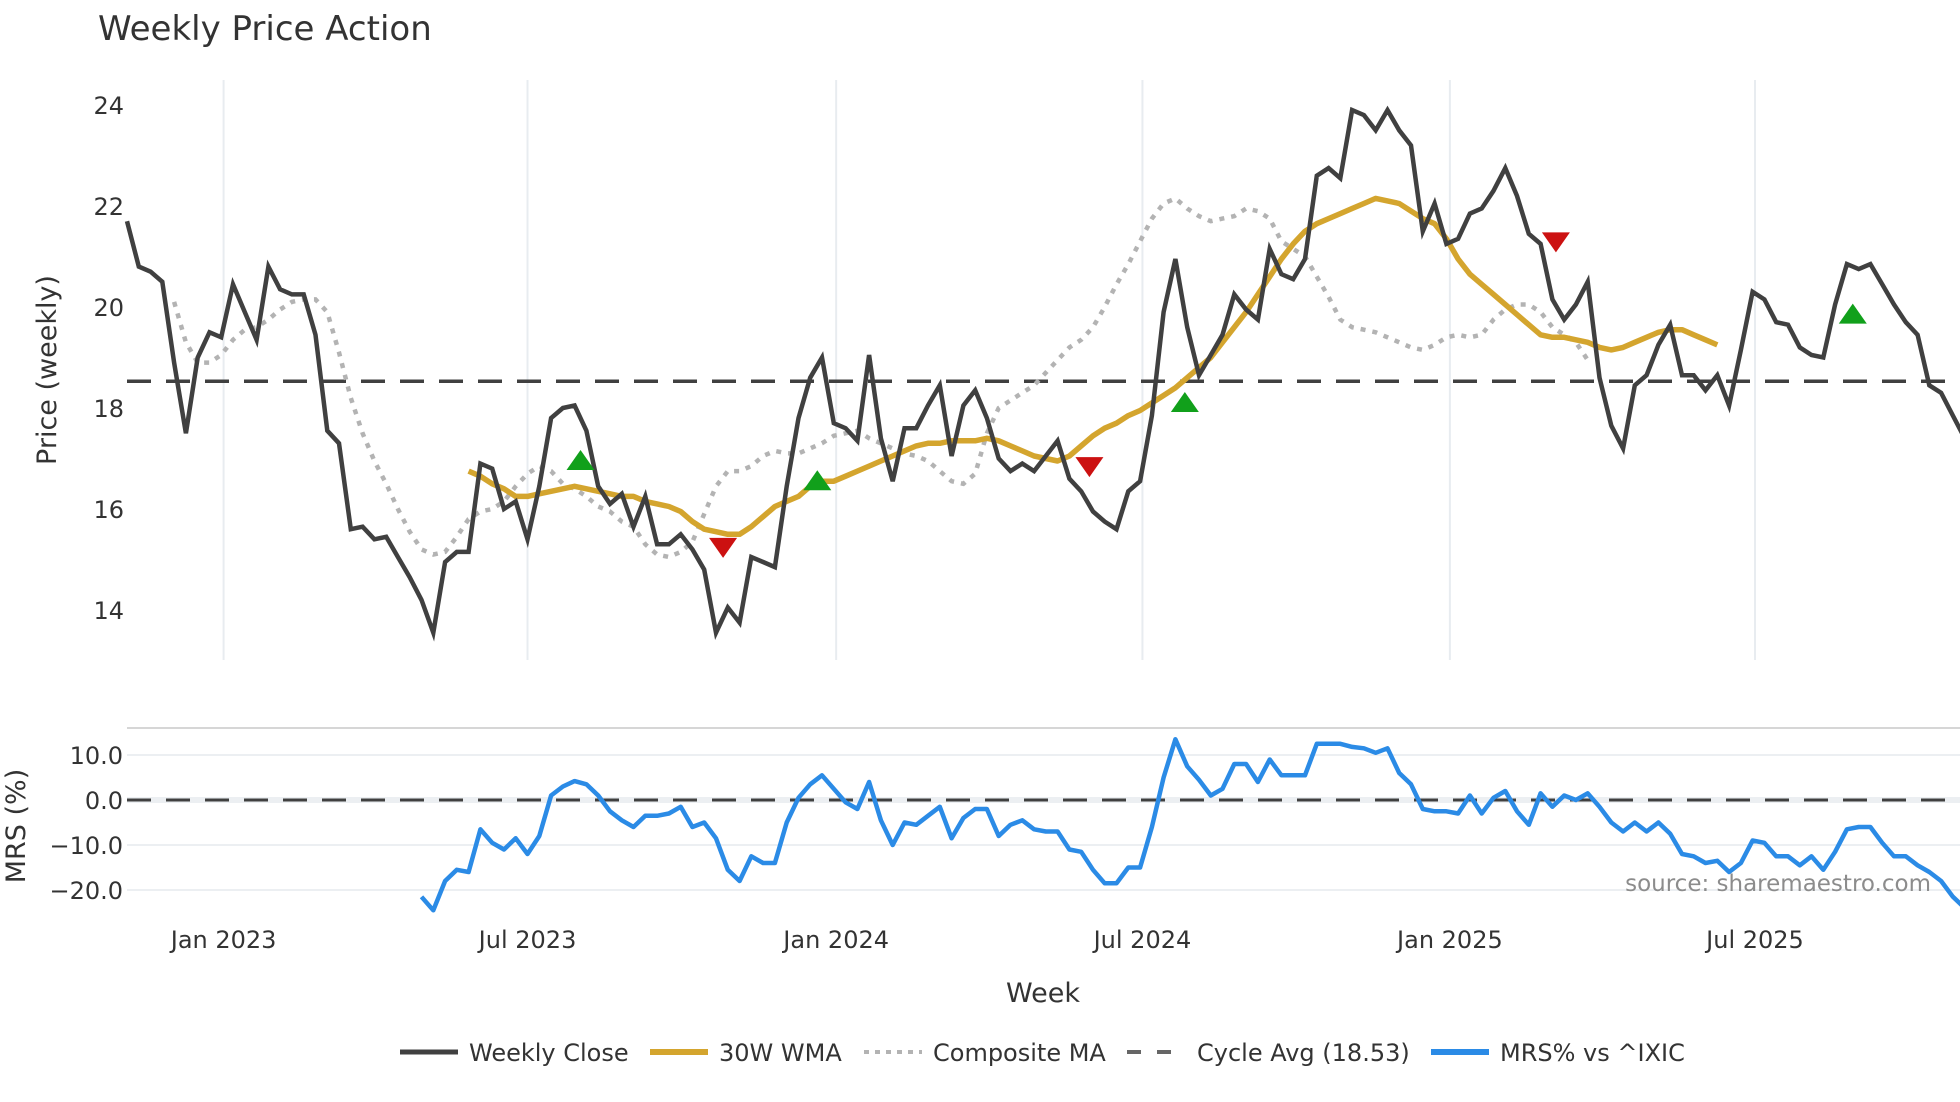 The height and width of the screenshot is (1102, 1960). Describe the element at coordinates (108, 308) in the screenshot. I see `y-tick-label: 20` at that location.